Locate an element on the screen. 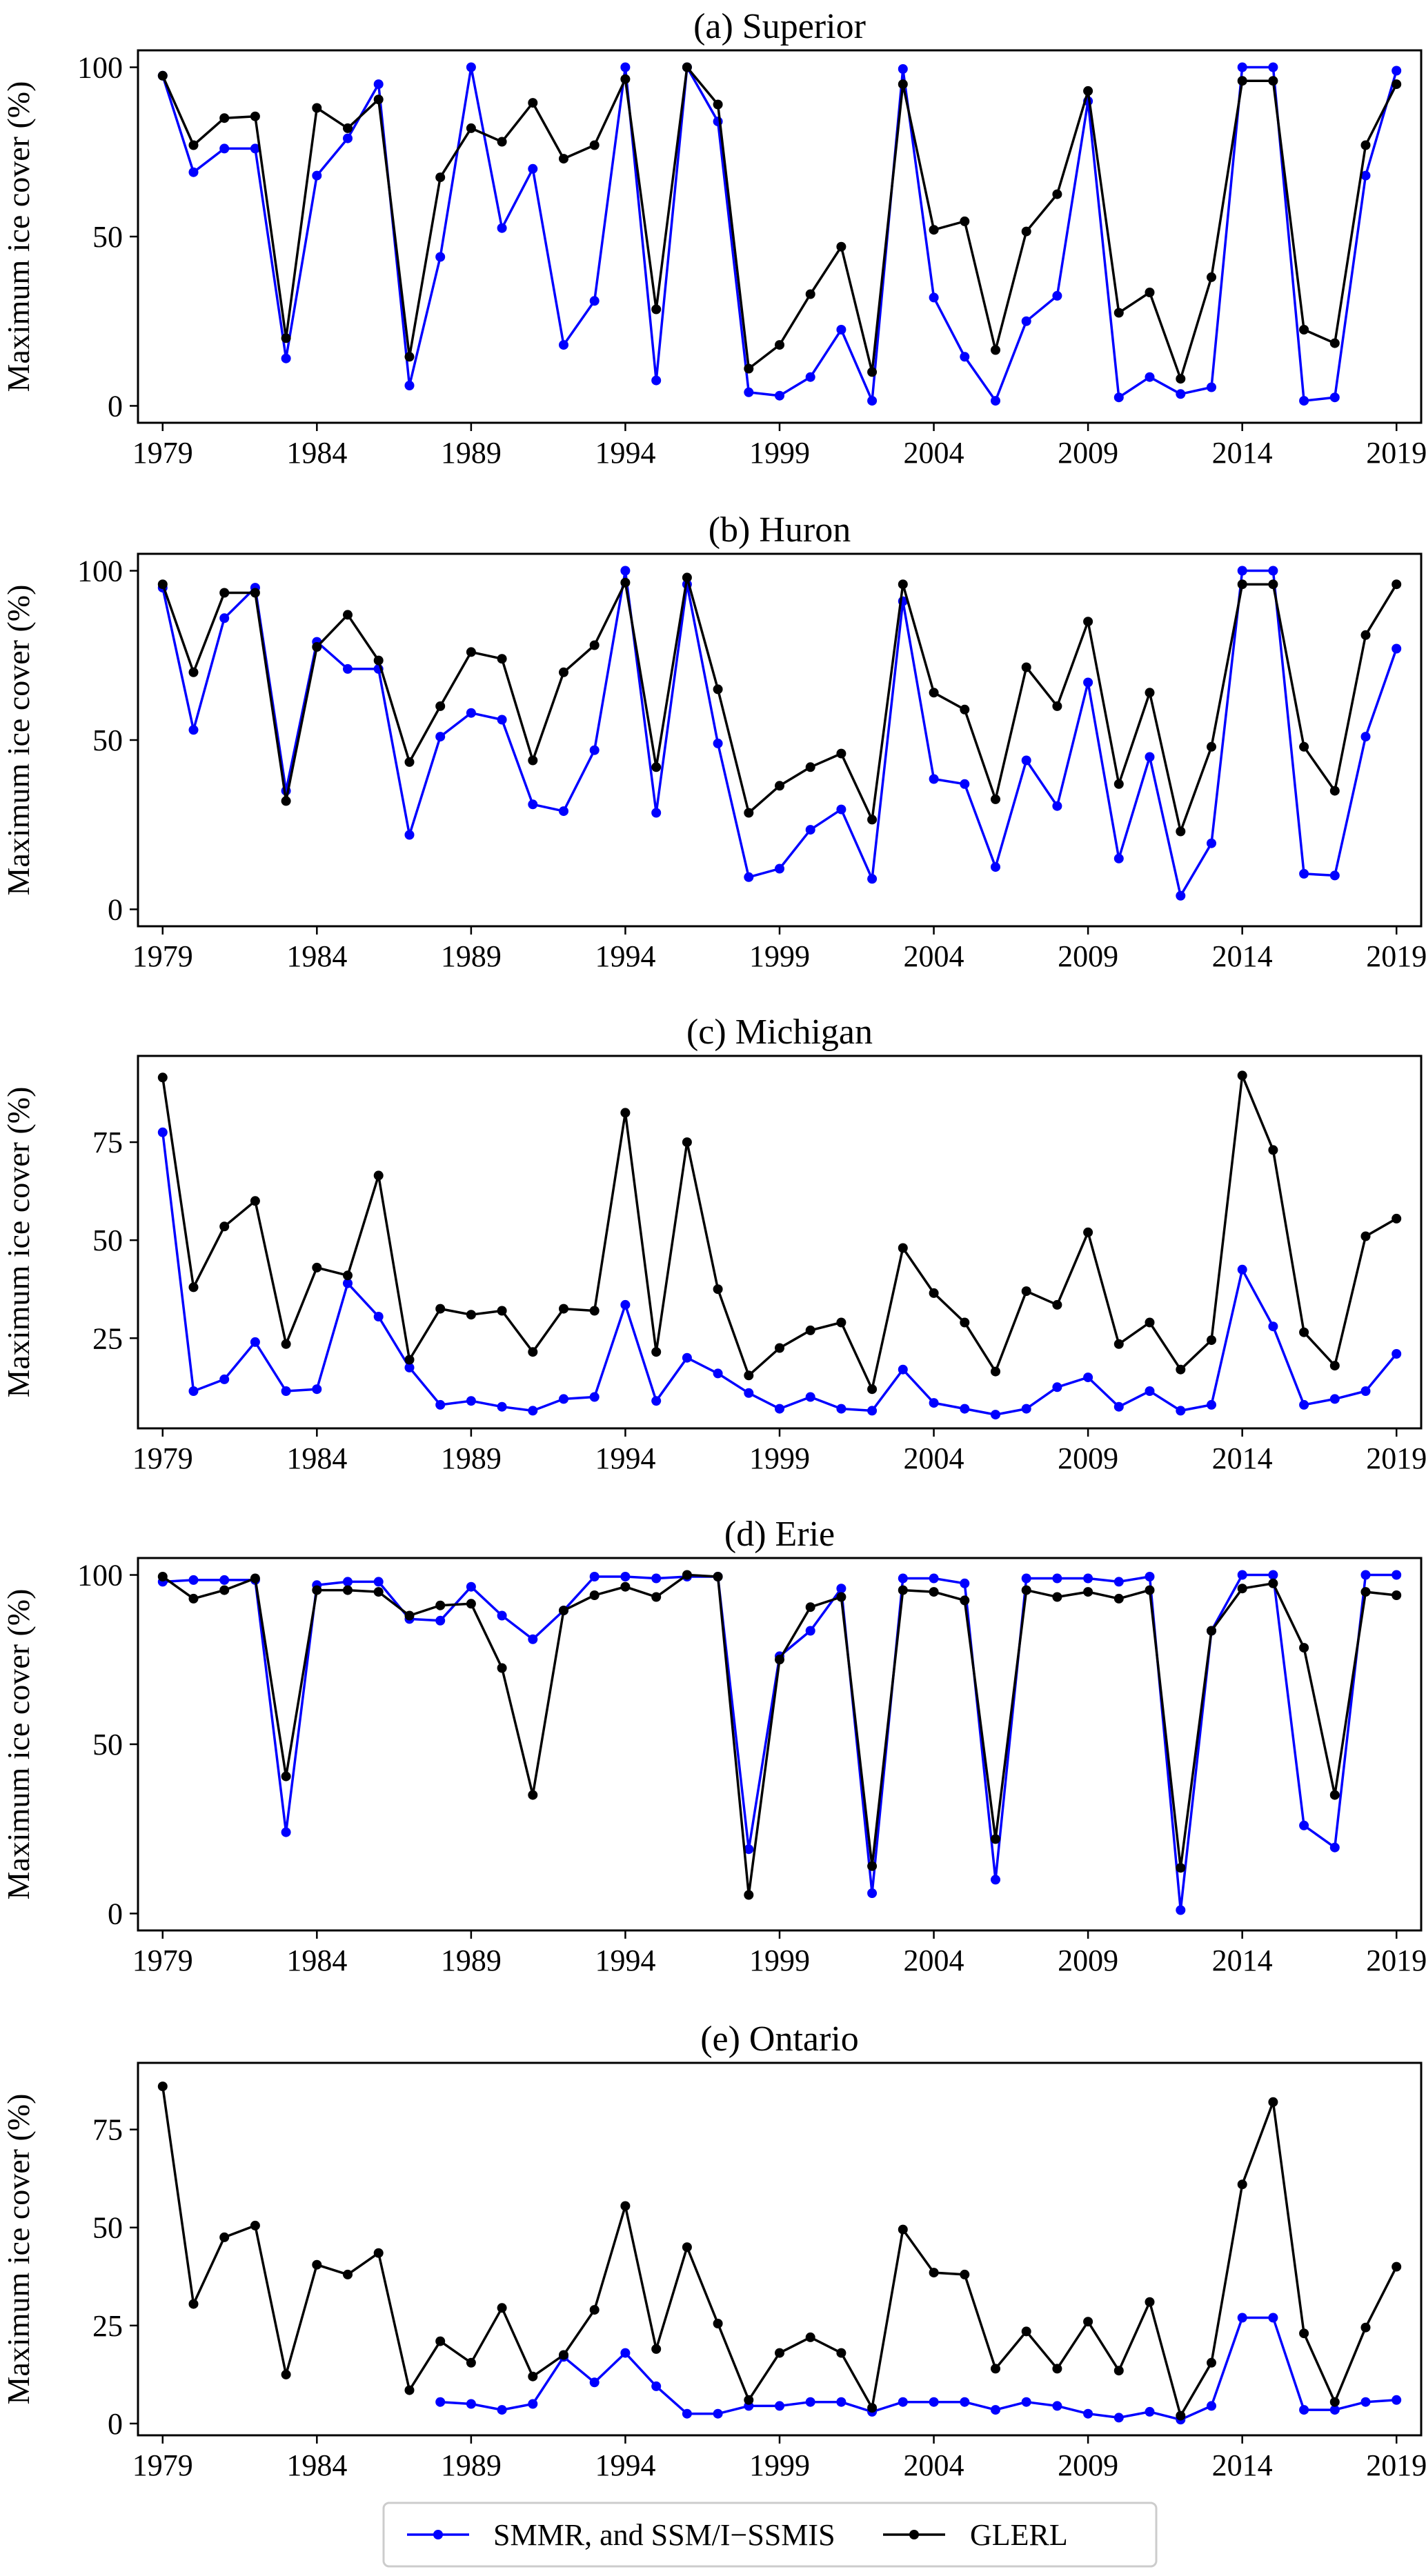 The image size is (1426, 2576). series-line-glerl is located at coordinates (779, 1735).